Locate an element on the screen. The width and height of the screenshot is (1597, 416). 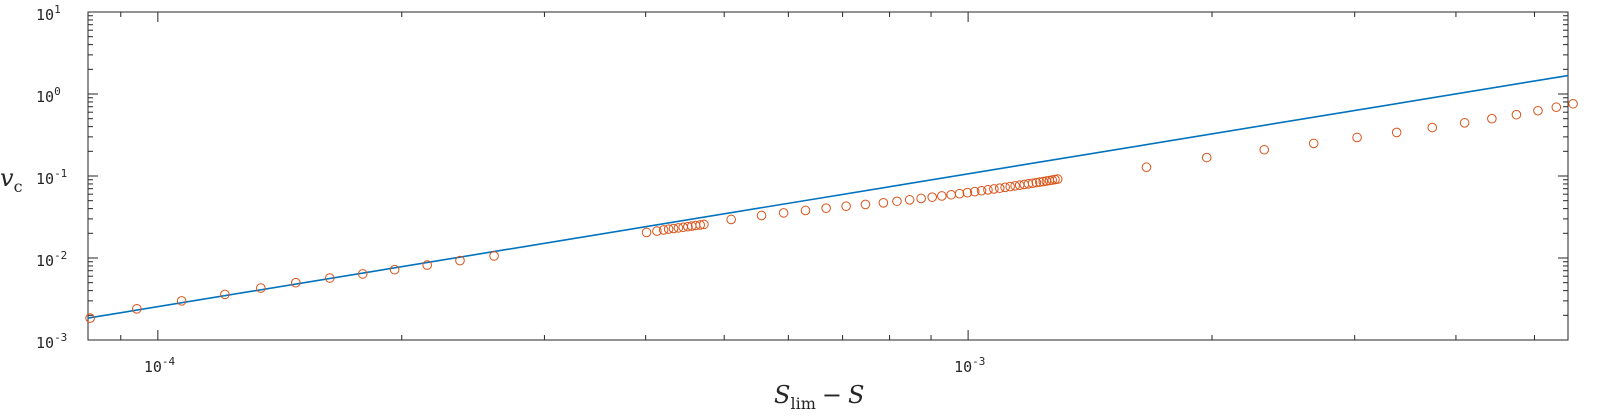
x-axis-label: Slim − S is located at coordinates (819, 397).